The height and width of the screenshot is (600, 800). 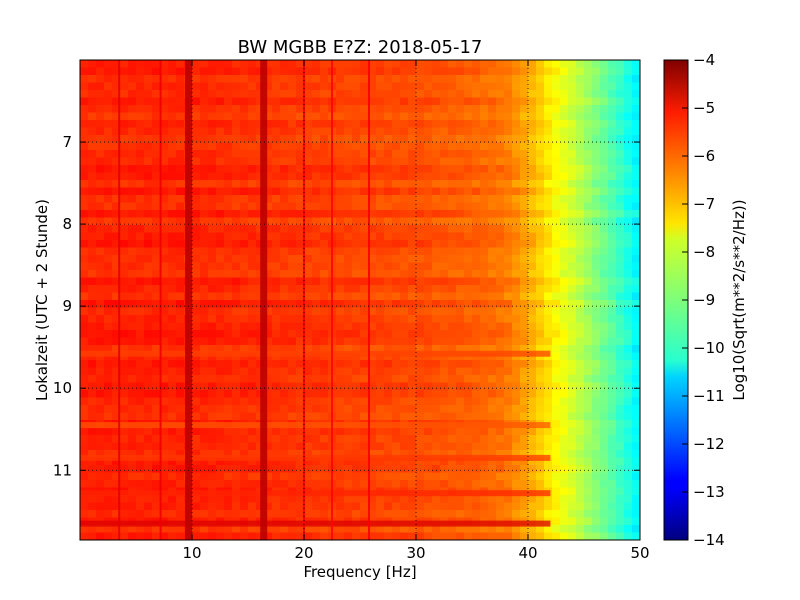 I want to click on x-tick-label: 10, so click(x=191, y=553).